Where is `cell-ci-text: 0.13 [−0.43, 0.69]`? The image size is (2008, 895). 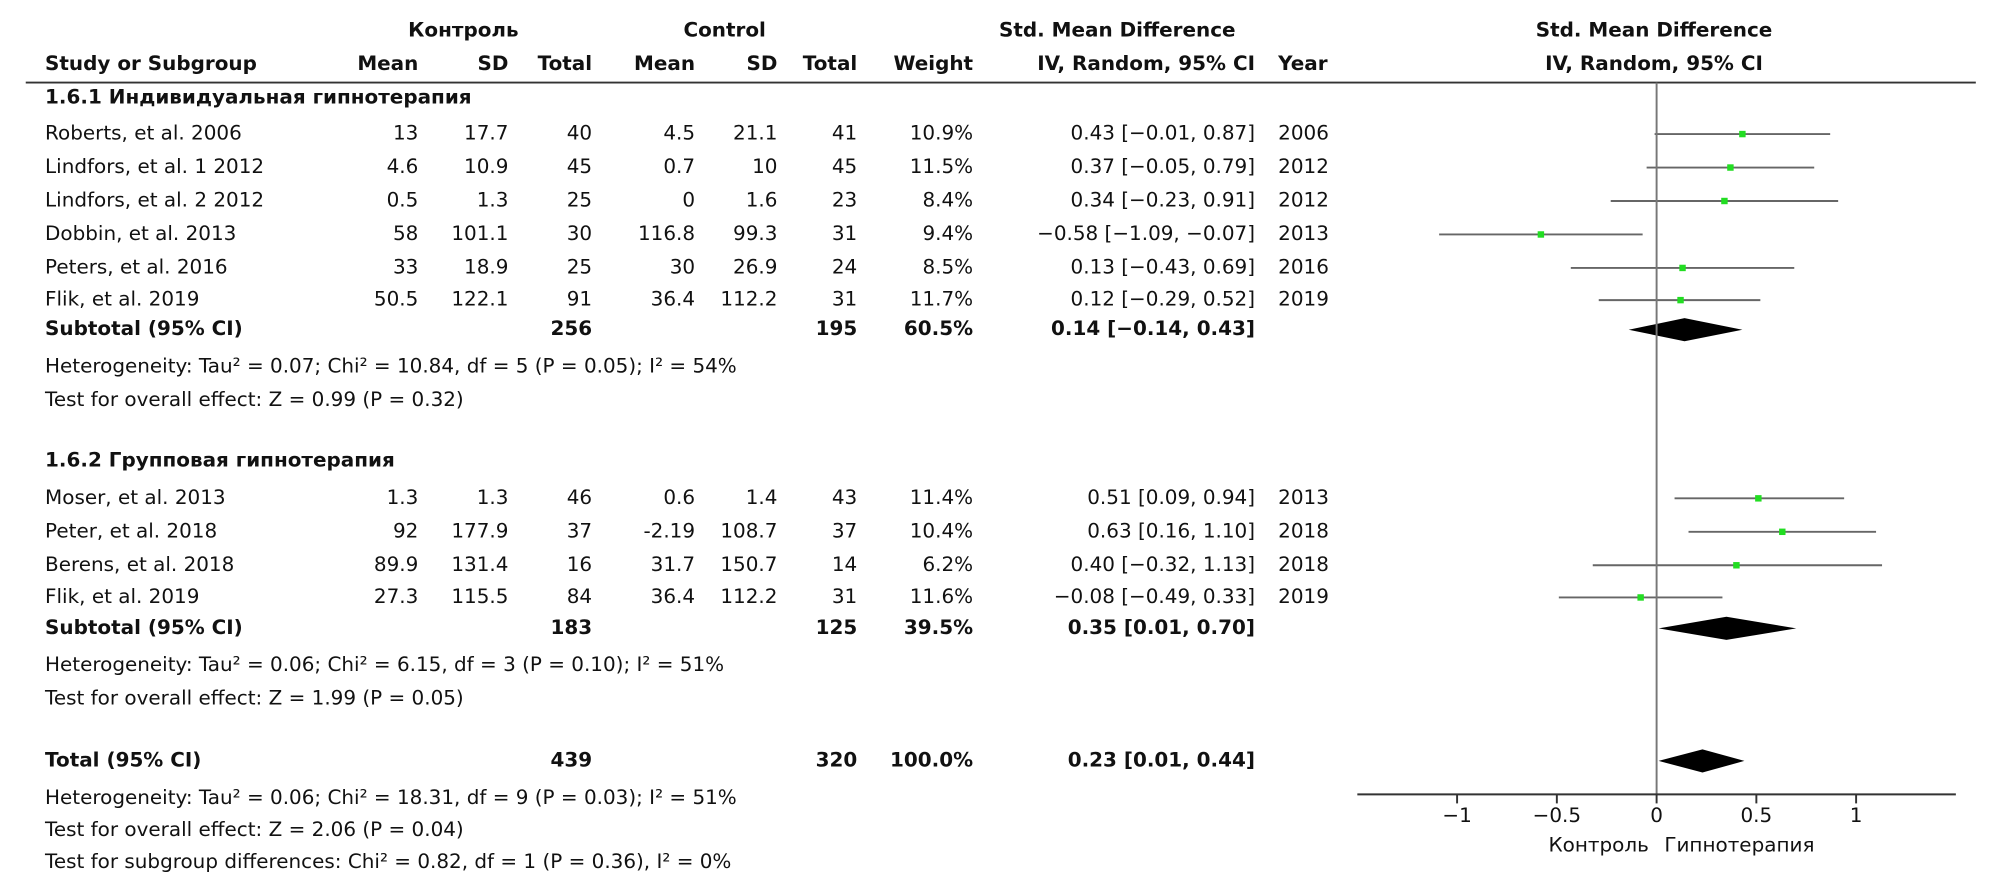 cell-ci-text: 0.13 [−0.43, 0.69] is located at coordinates (1163, 266).